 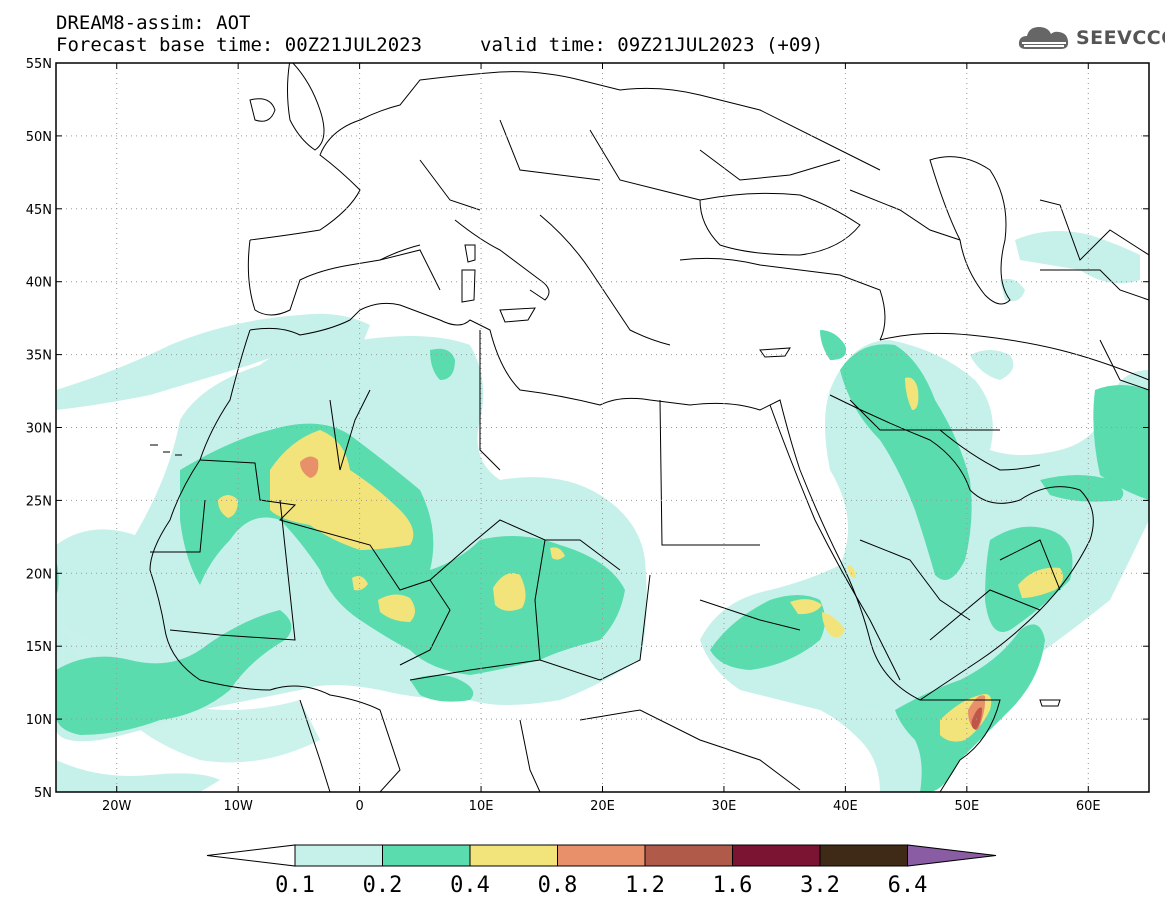 I want to click on colorbar-under-arrow, so click(x=251, y=855).